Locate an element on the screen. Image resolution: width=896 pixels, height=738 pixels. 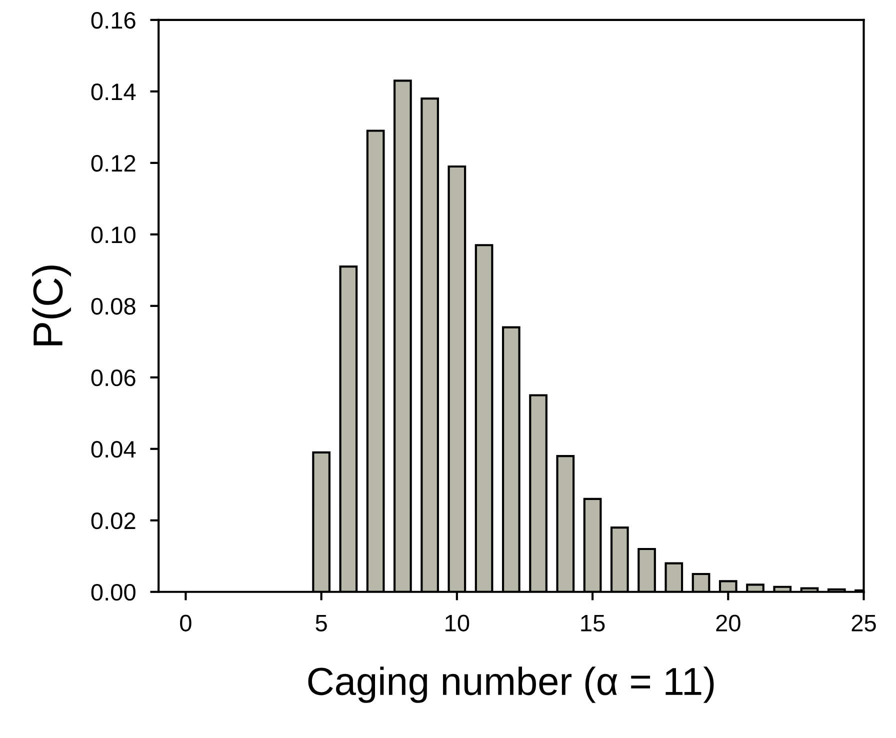
x-tick-label: 25 is located at coordinates (864, 623).